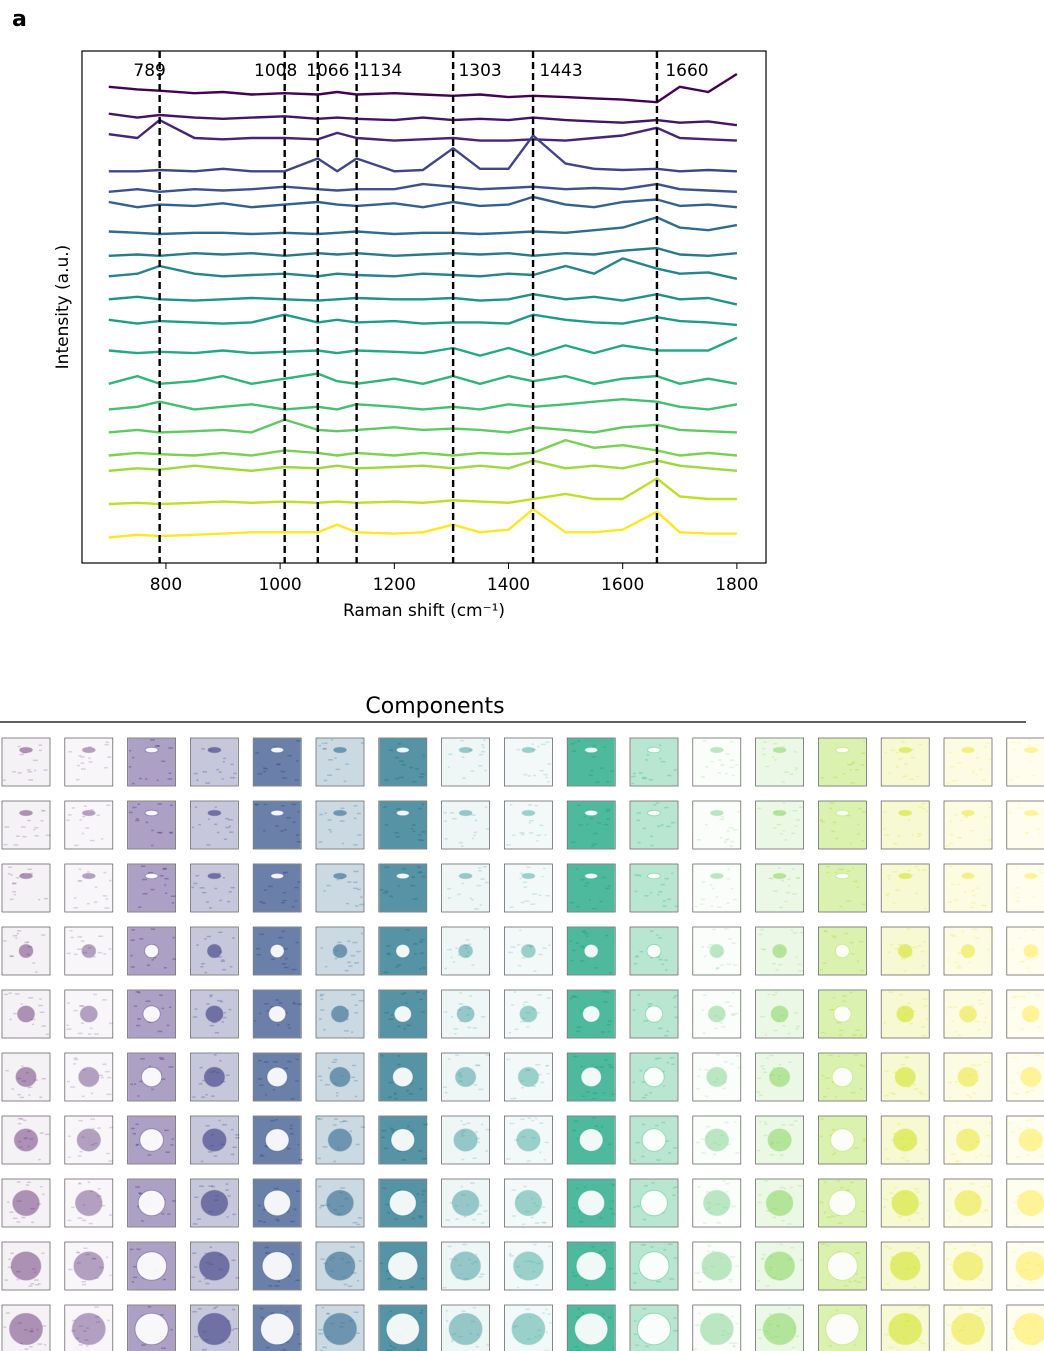  I want to click on thumb-background, so click(26, 888).